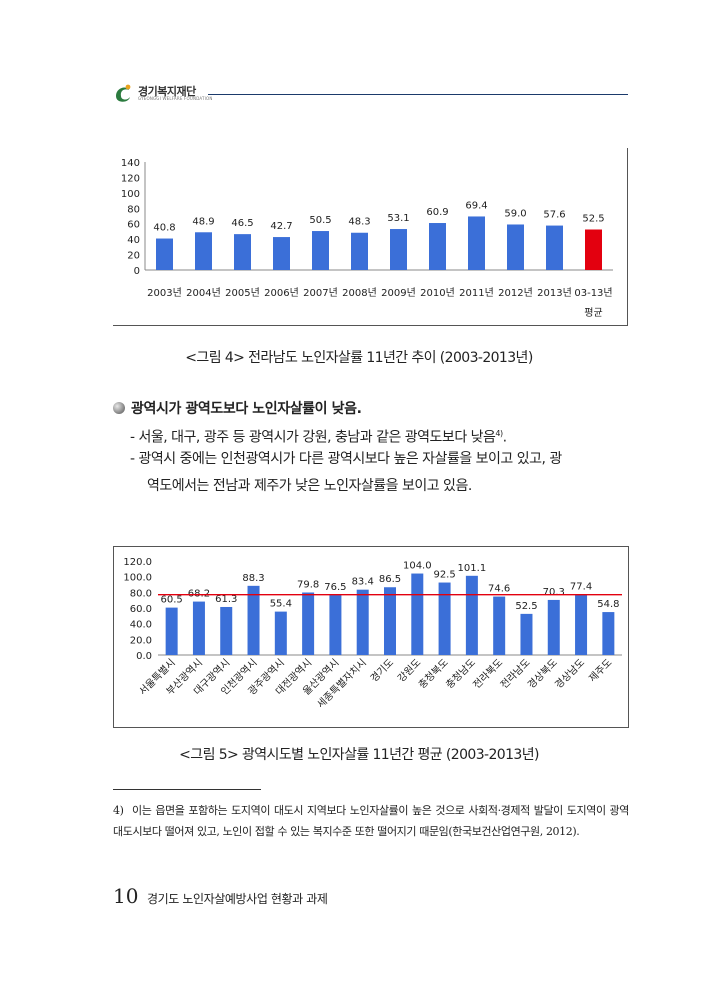 This screenshot has width=718, height=983. Describe the element at coordinates (554, 215) in the screenshot. I see `data-label: 57.6` at that location.